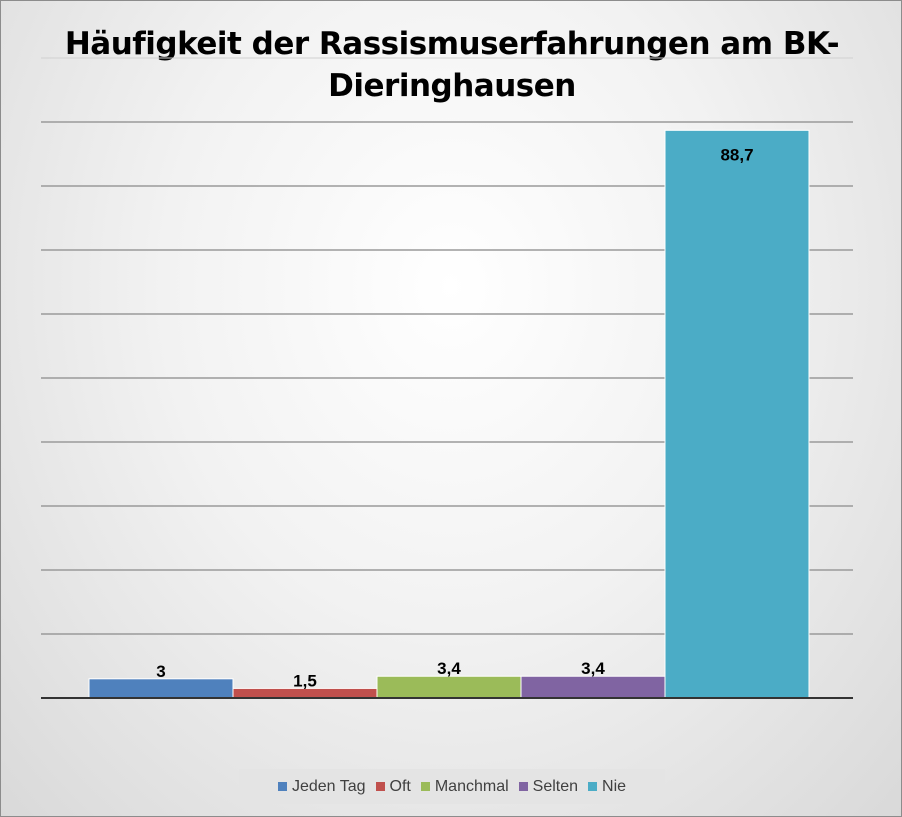 The image size is (902, 817). What do you see at coordinates (614, 786) in the screenshot?
I see `legend-label: Nie` at bounding box center [614, 786].